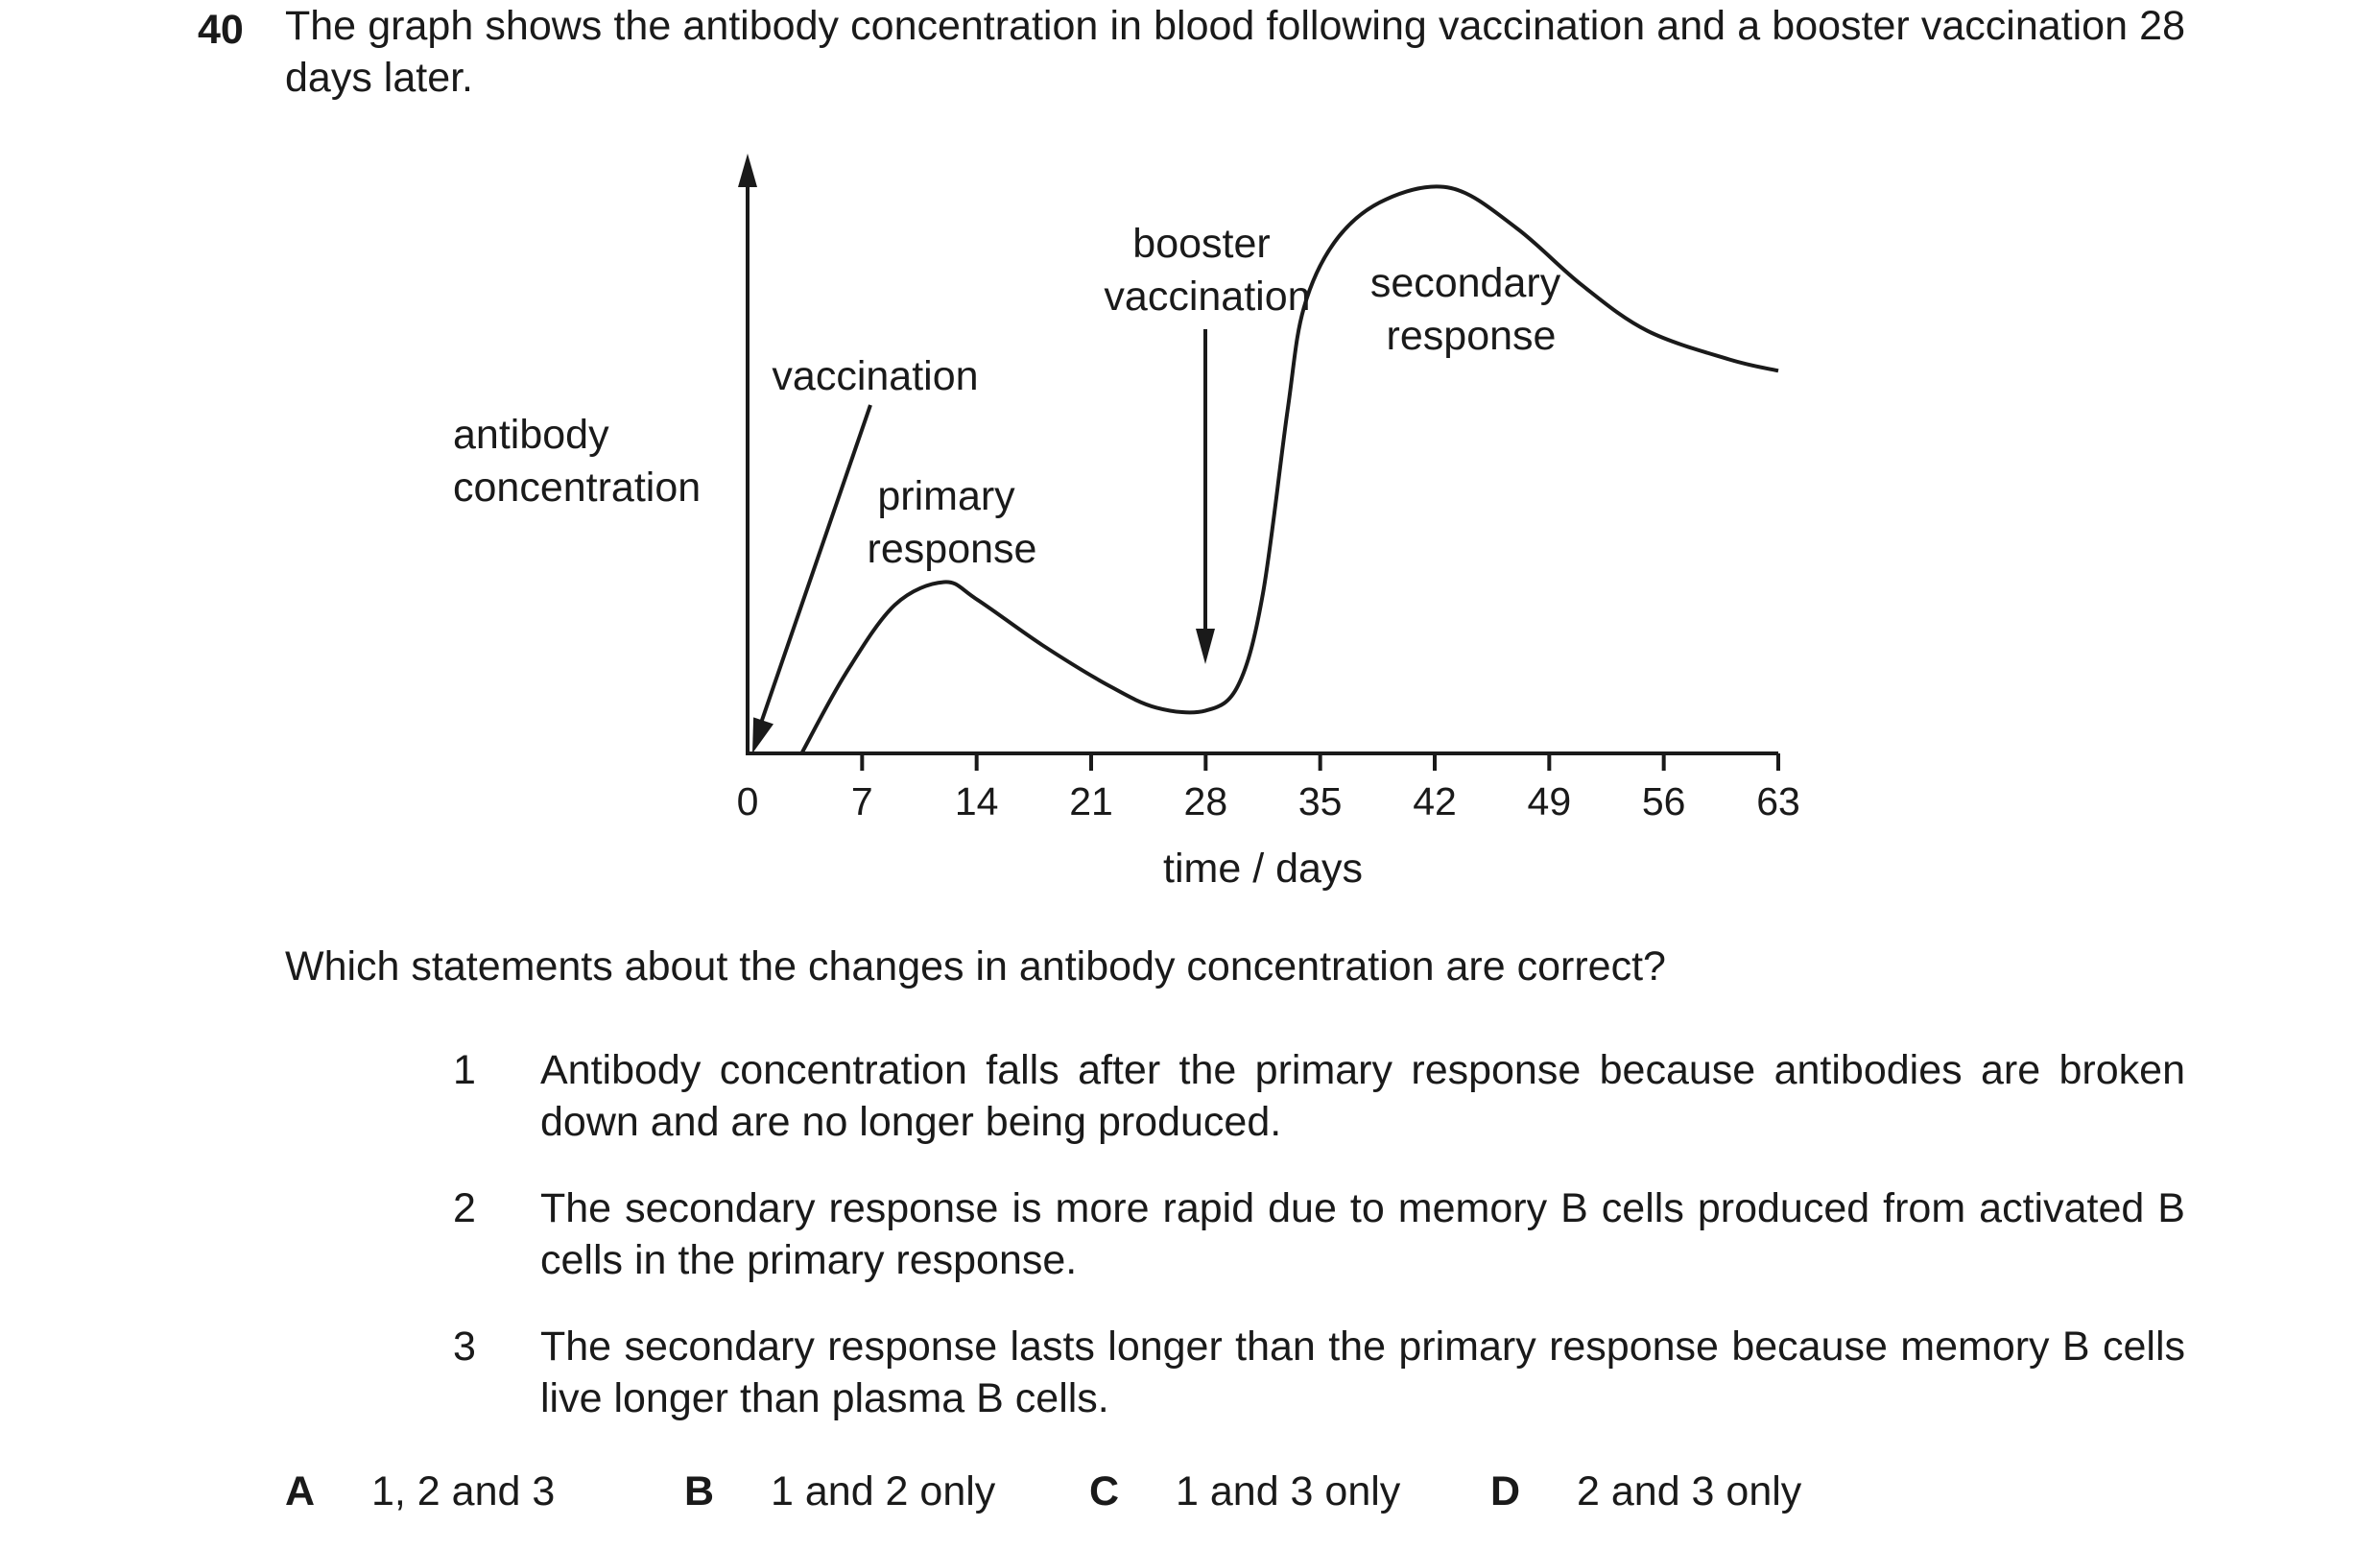 The image size is (2380, 1550). I want to click on option-letter: D, so click(1506, 1491).